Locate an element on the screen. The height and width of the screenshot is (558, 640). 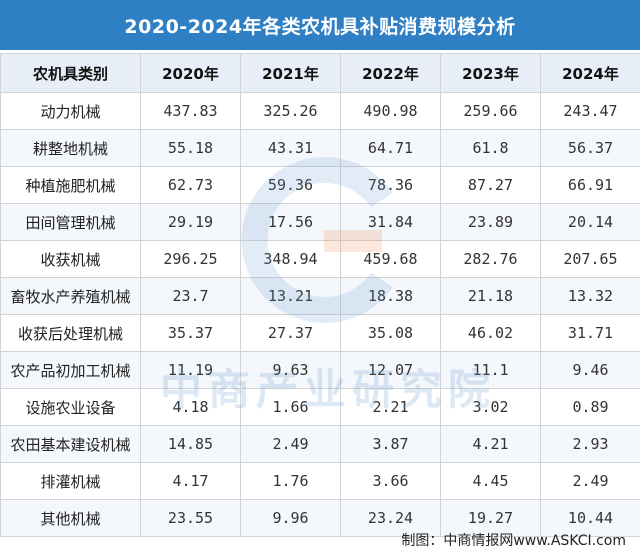
table-cell: 23.7 is located at coordinates (190, 296).